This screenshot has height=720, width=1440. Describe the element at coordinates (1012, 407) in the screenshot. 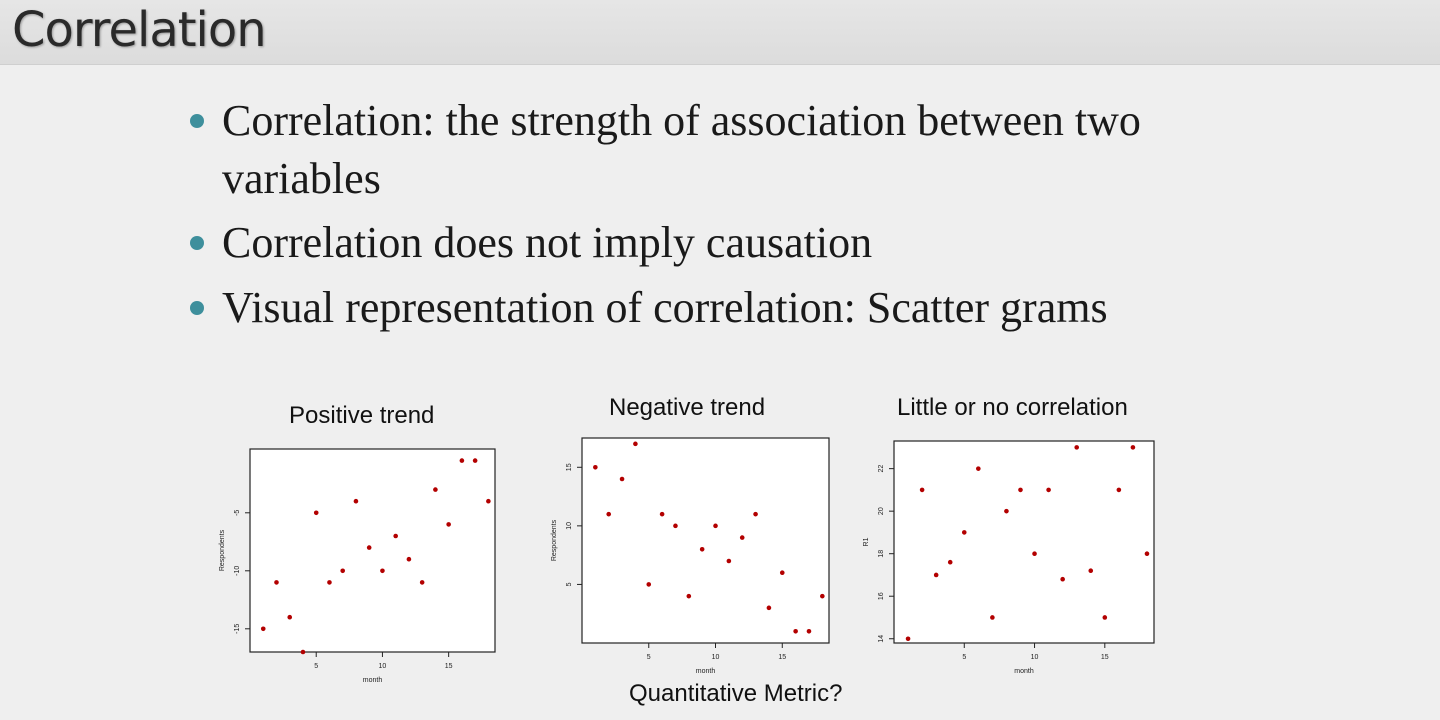

I see `chart-title-no-correlation: Little or no correlation` at that location.